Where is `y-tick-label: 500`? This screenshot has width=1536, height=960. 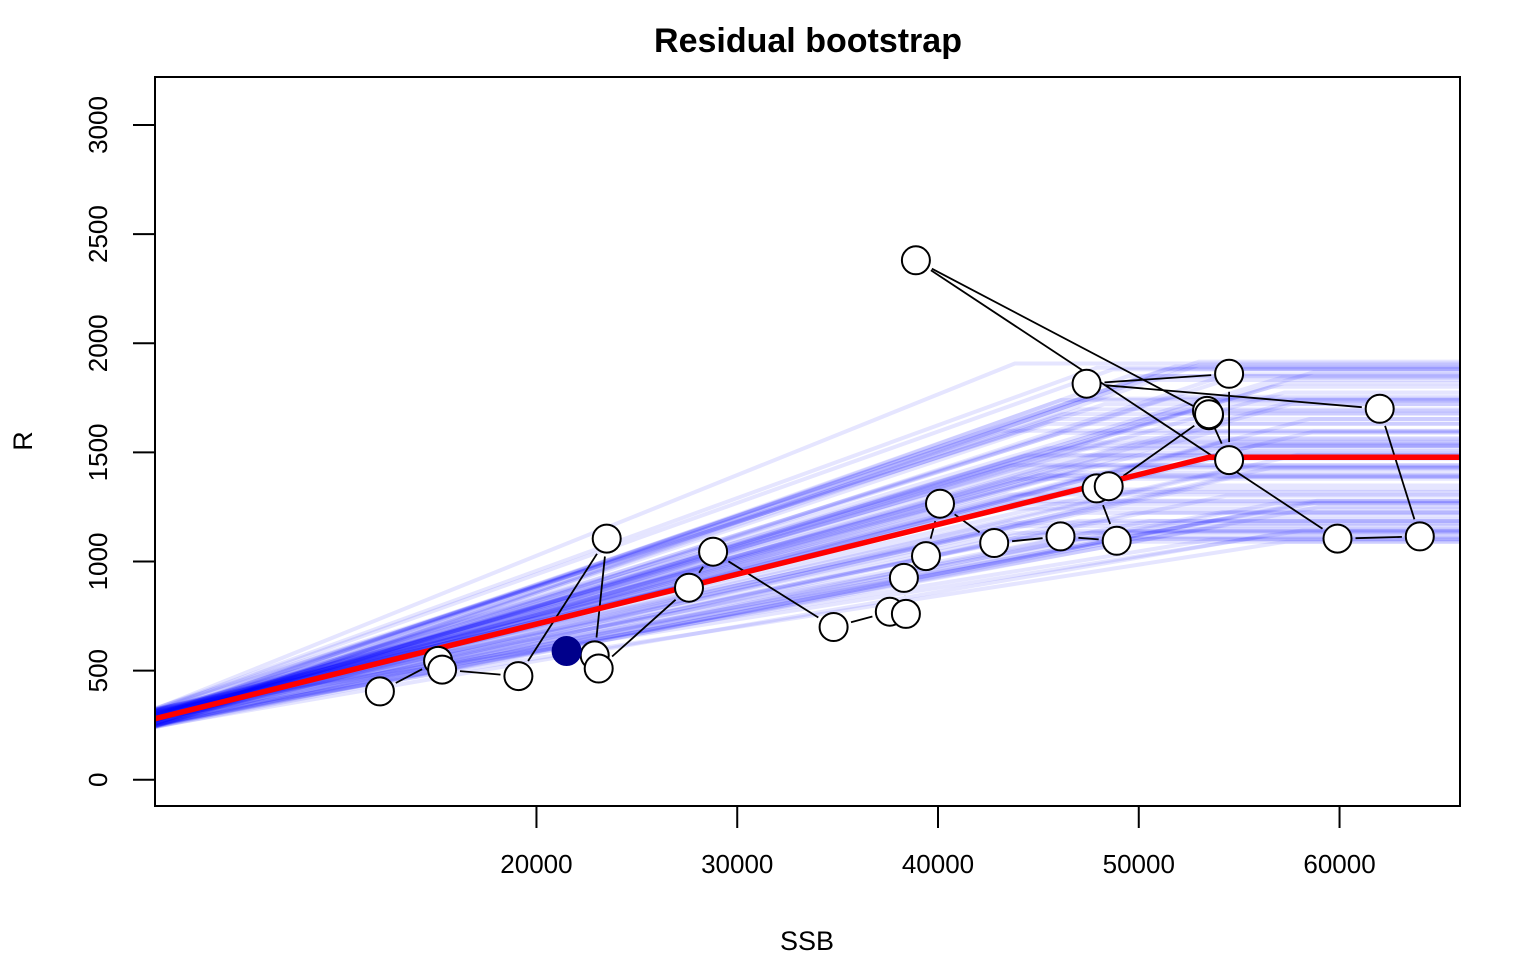
y-tick-label: 500 is located at coordinates (98, 670).